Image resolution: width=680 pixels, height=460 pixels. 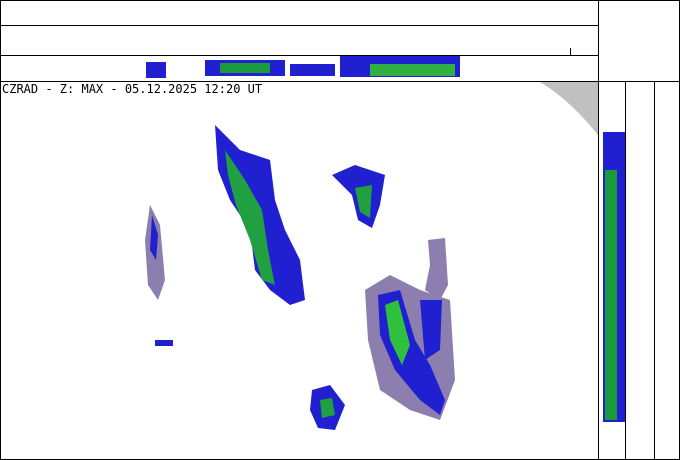 What do you see at coordinates (569, 108) in the screenshot?
I see `out-of-range-area` at bounding box center [569, 108].